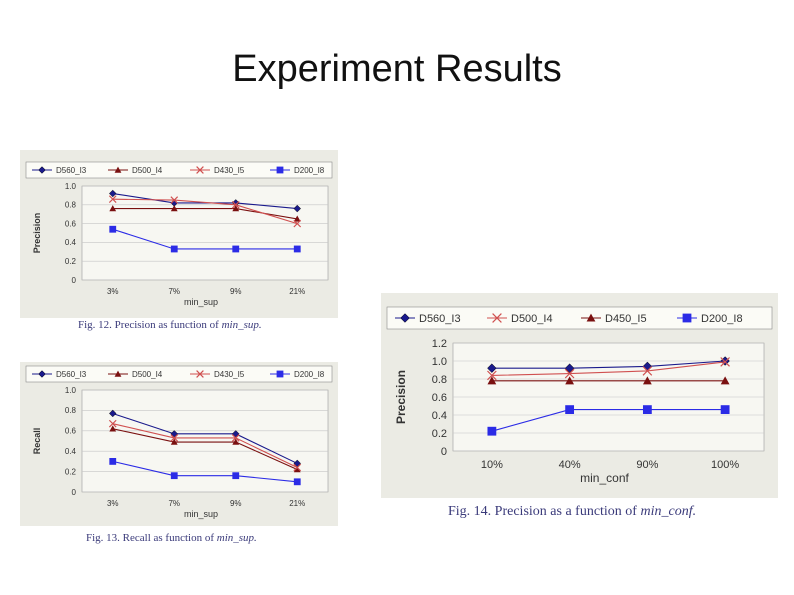  Describe the element at coordinates (492, 465) in the screenshot. I see `x-tick-label: 10%` at that location.